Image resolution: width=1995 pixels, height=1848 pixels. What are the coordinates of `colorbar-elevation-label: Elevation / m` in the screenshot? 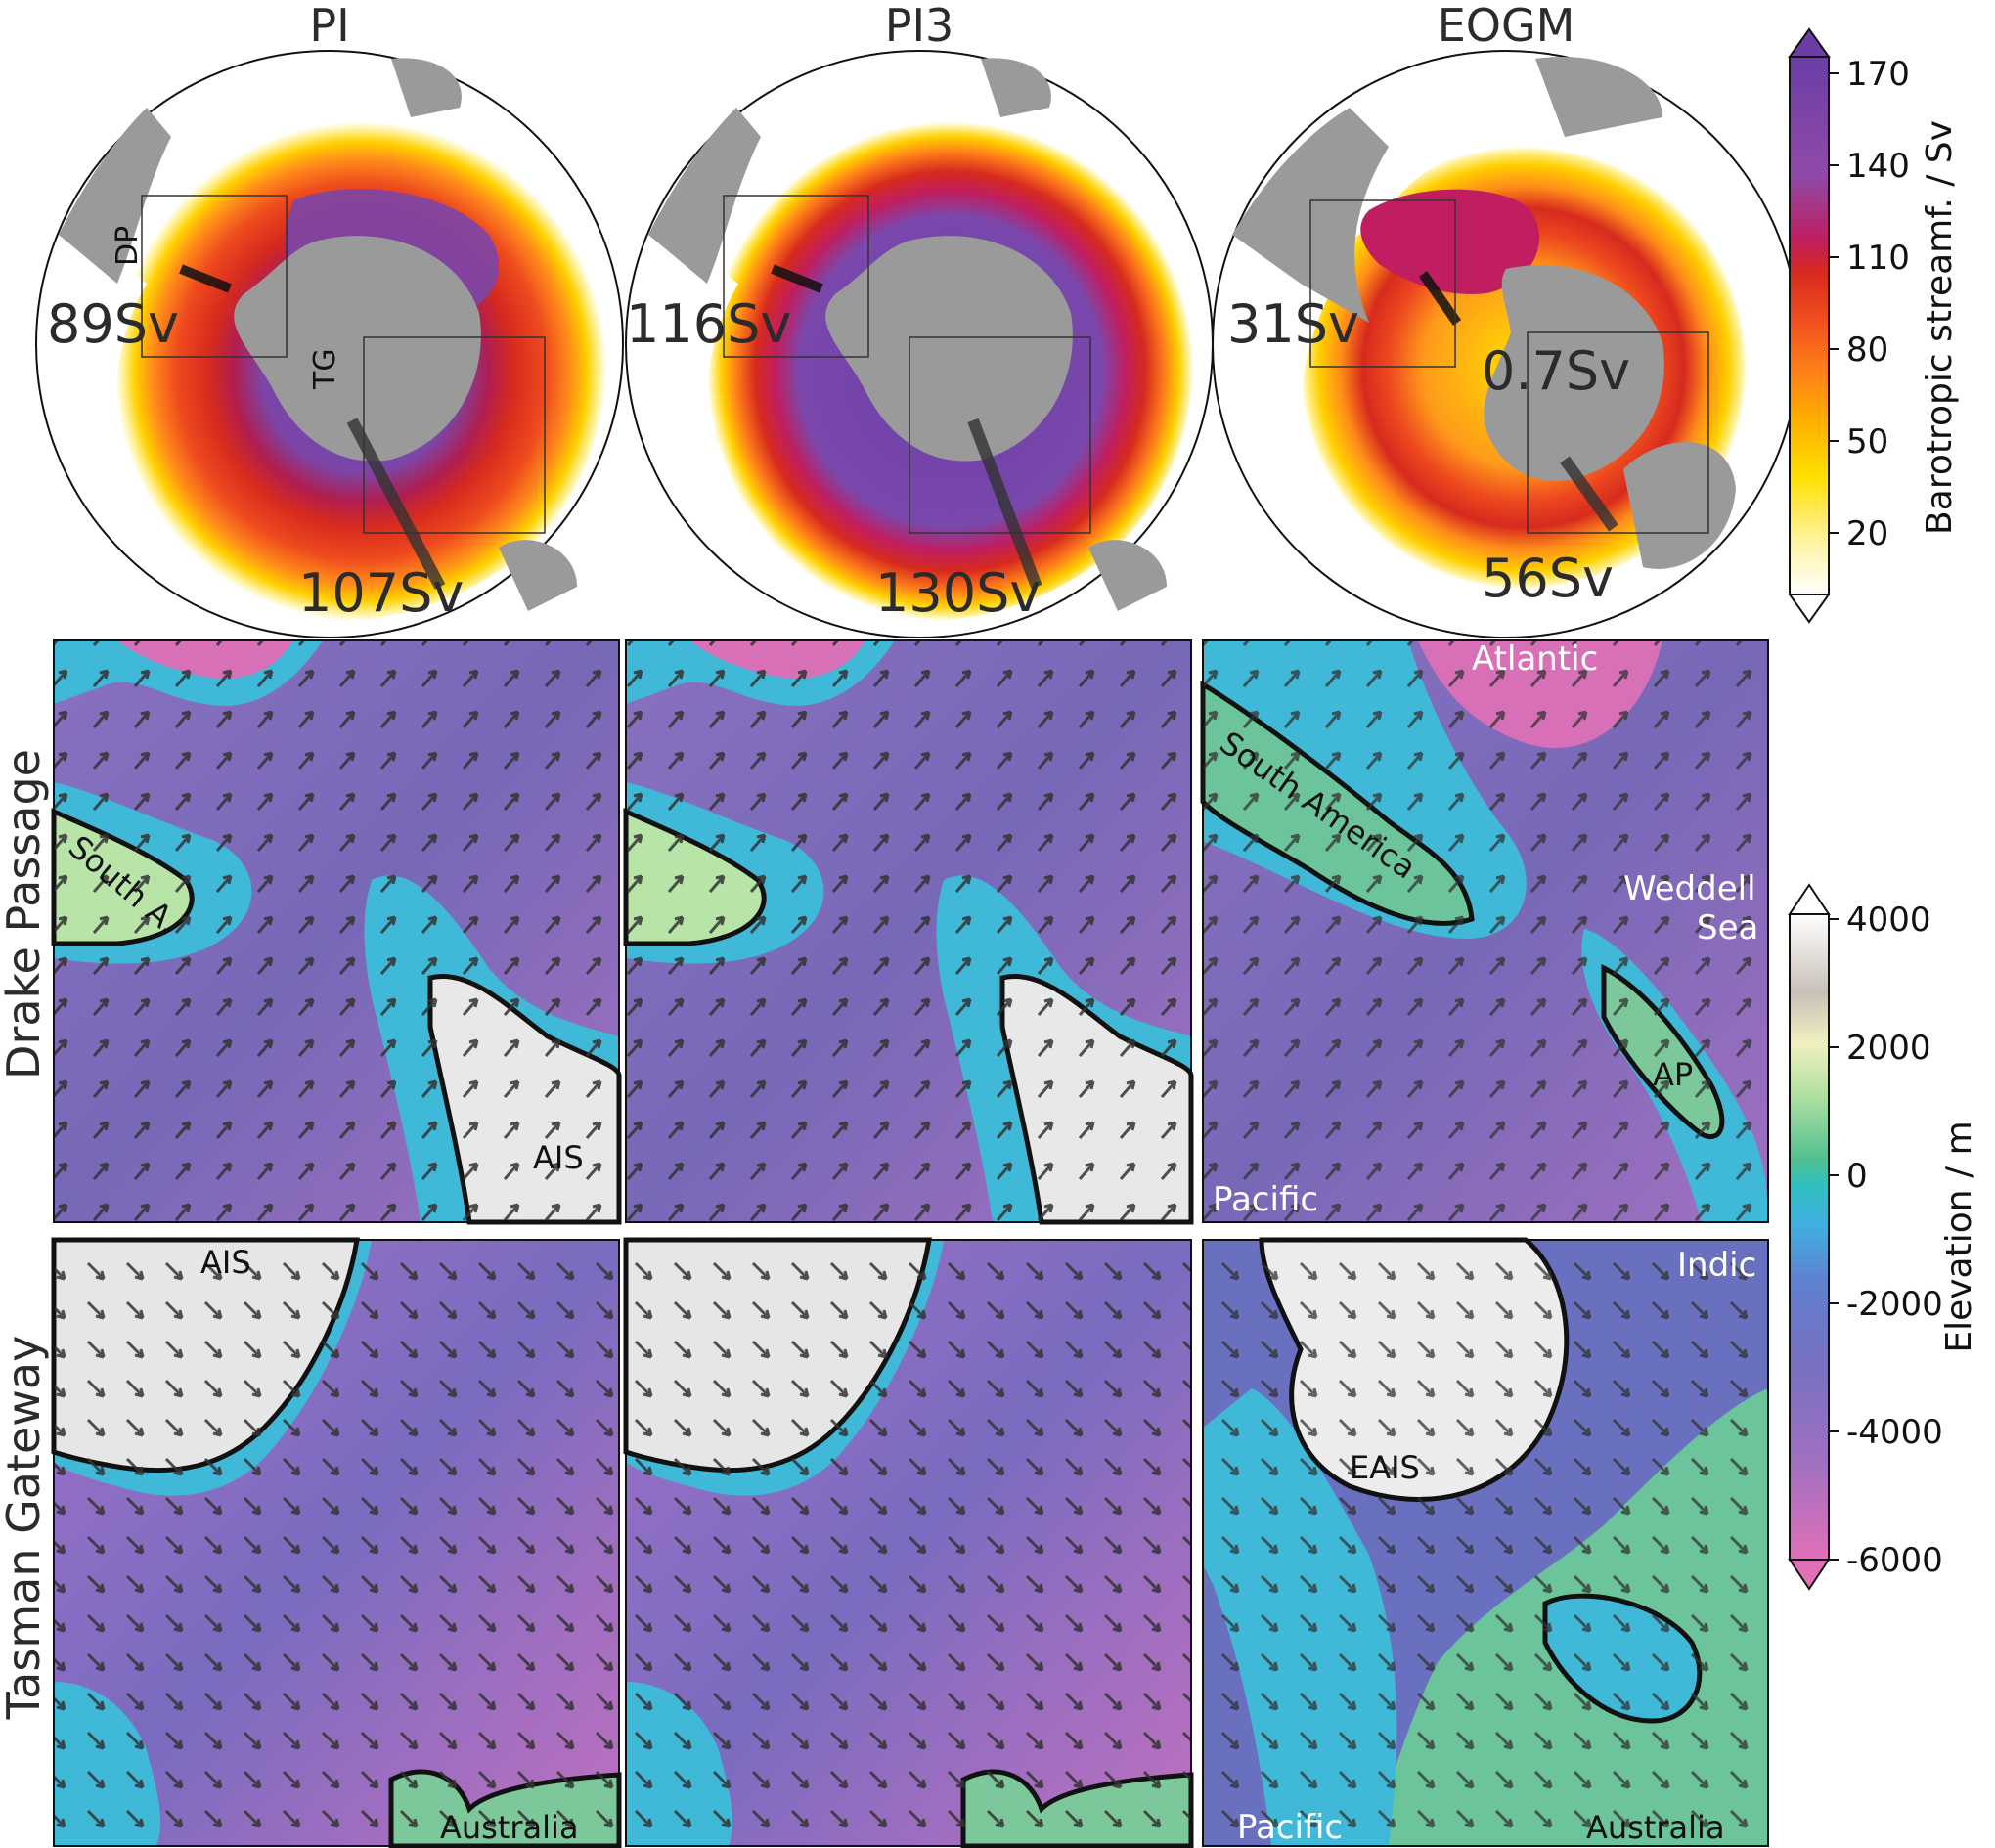 It's located at (1959, 1236).